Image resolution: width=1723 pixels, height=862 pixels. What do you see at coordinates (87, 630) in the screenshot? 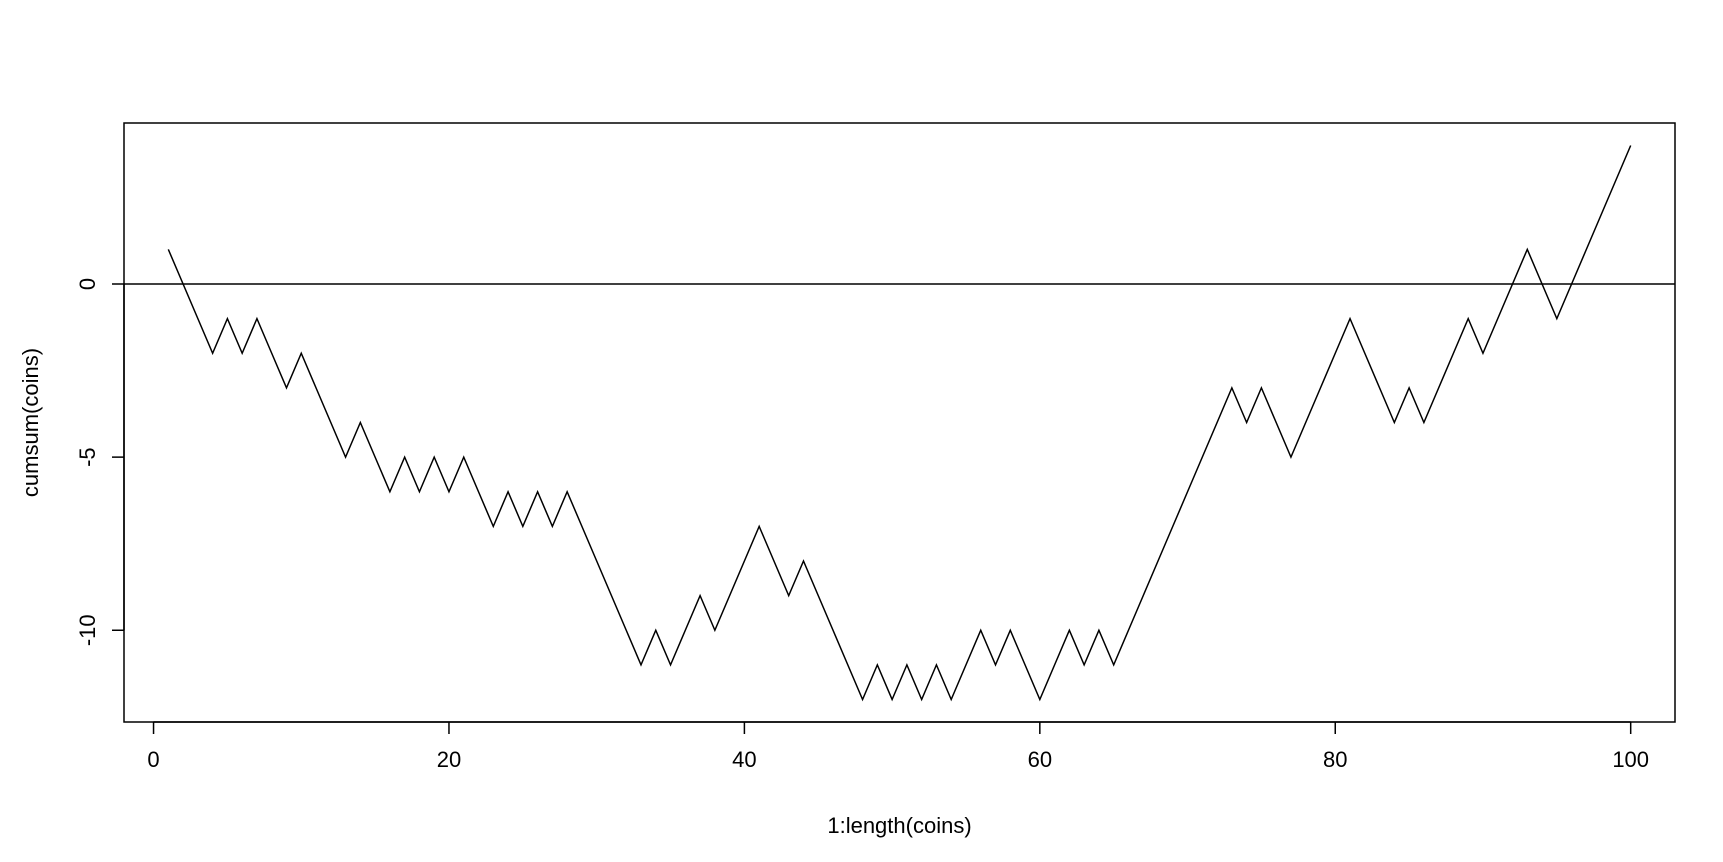
I see `y-tick-label: -10` at bounding box center [87, 630].